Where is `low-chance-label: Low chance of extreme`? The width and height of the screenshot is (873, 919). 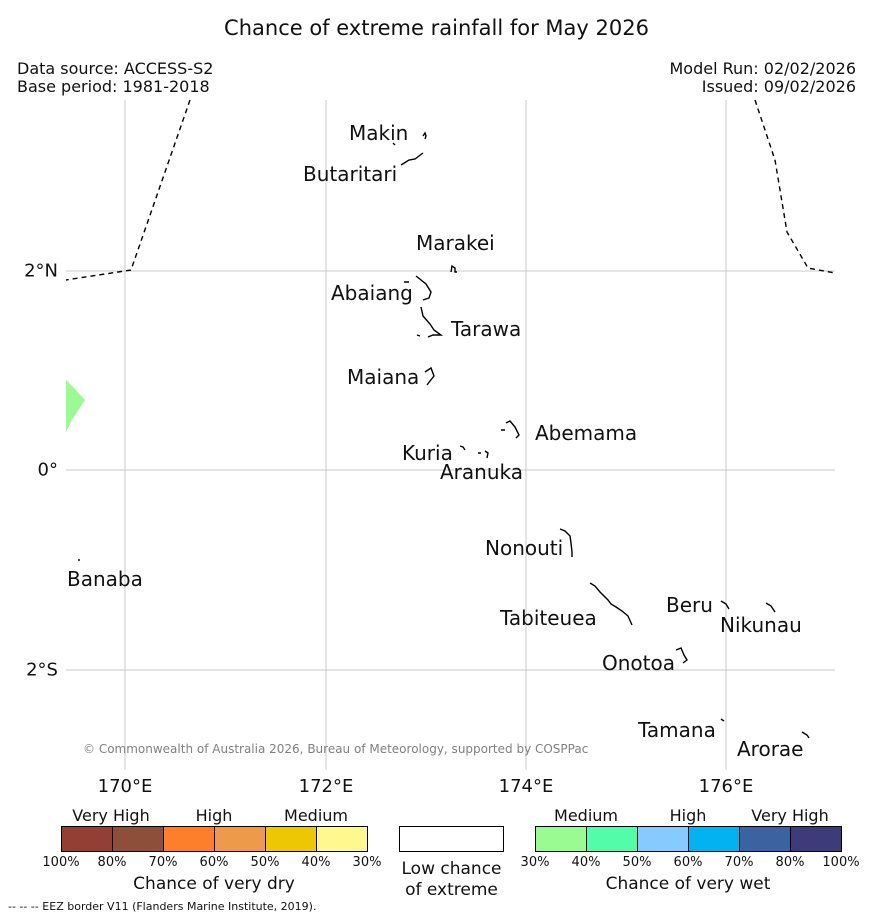 low-chance-label: Low chance of extreme is located at coordinates (451, 880).